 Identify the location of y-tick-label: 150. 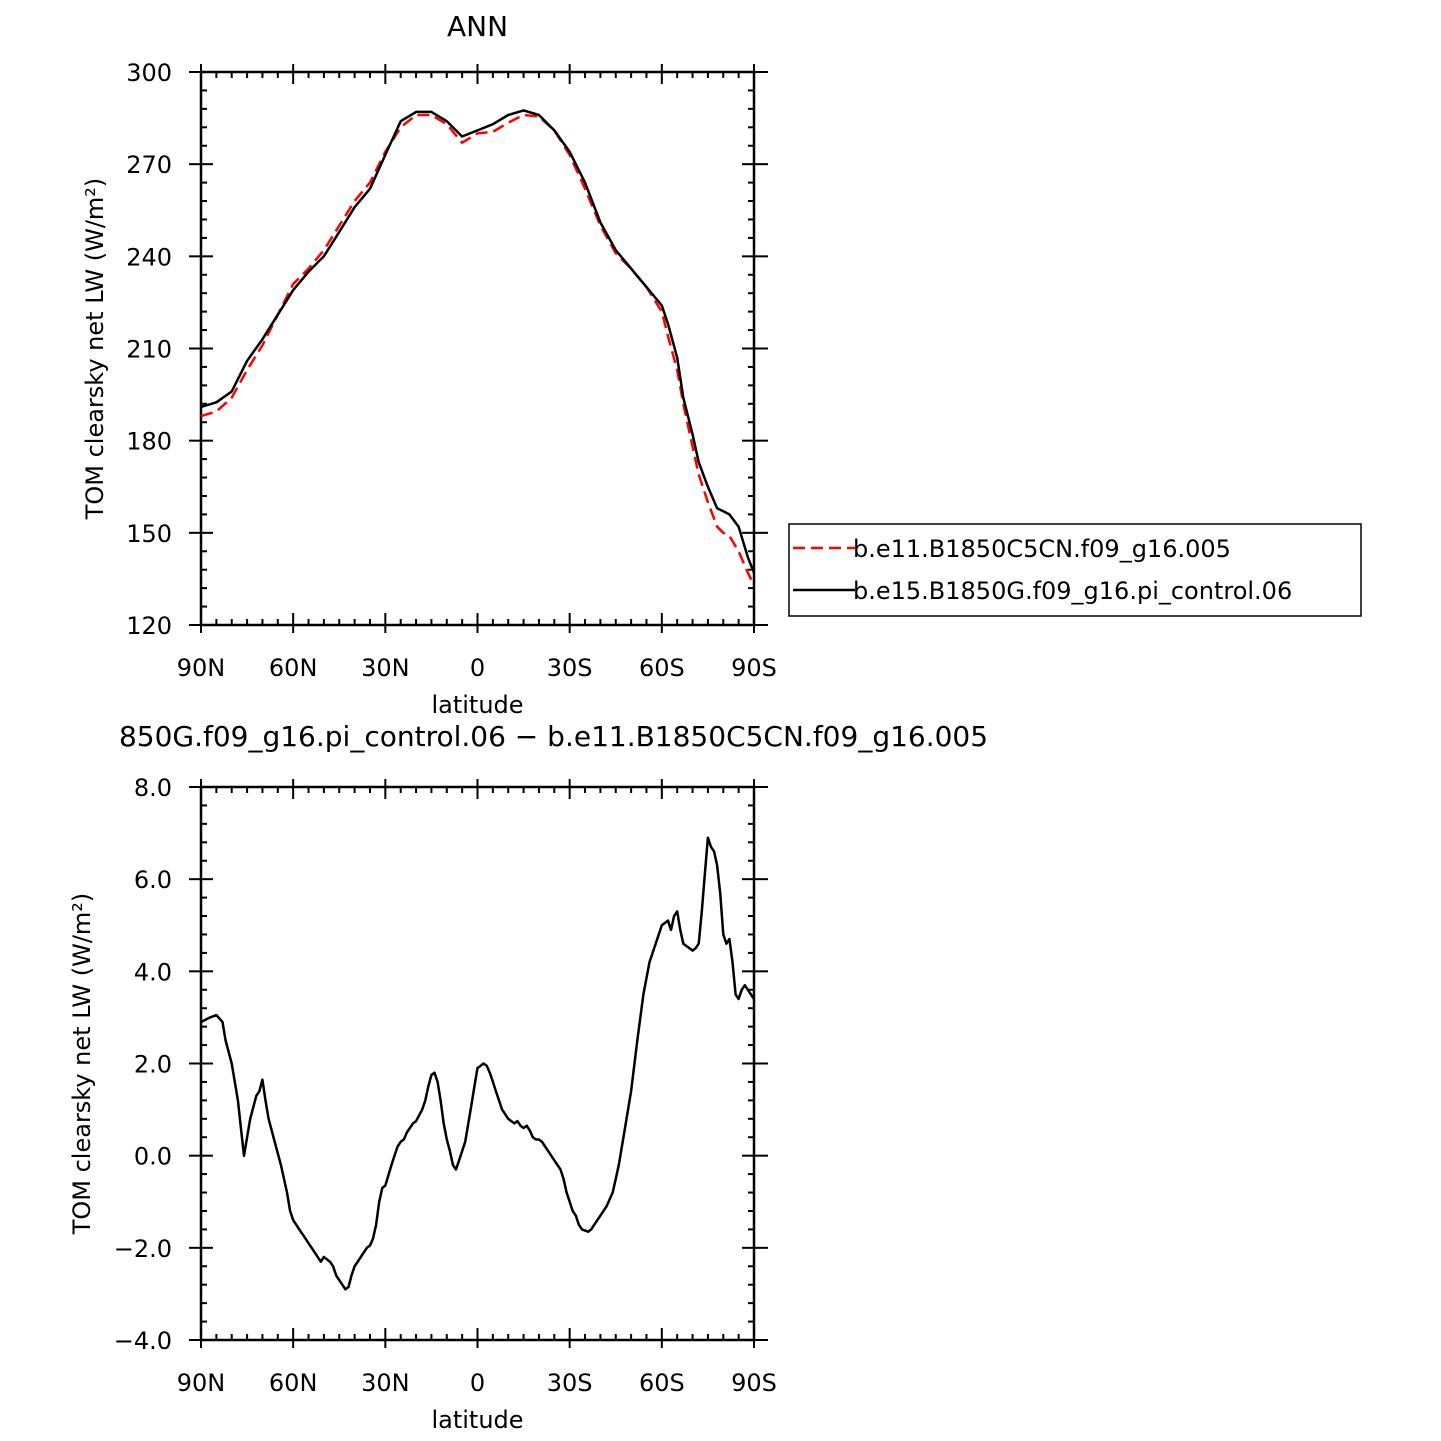
(149, 534).